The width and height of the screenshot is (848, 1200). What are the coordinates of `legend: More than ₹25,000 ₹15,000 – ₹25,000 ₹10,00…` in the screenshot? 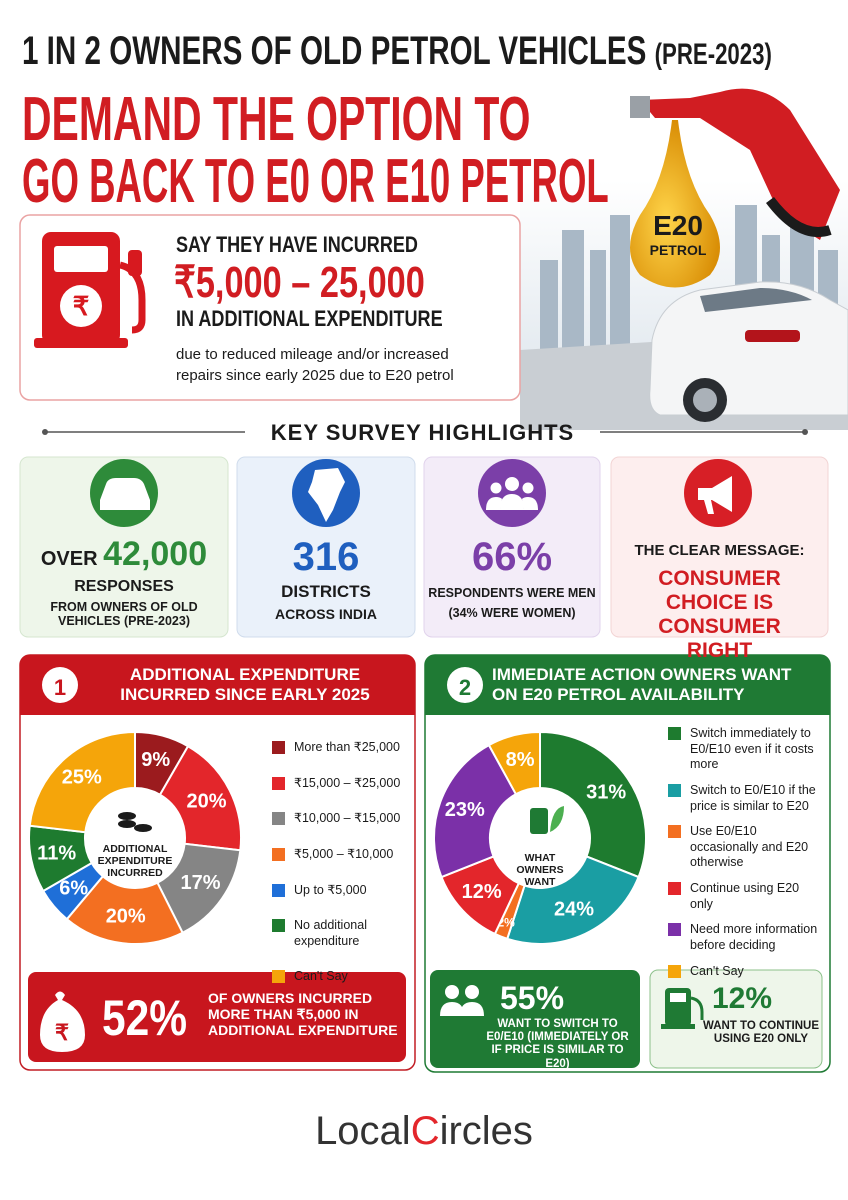 It's located at (342, 862).